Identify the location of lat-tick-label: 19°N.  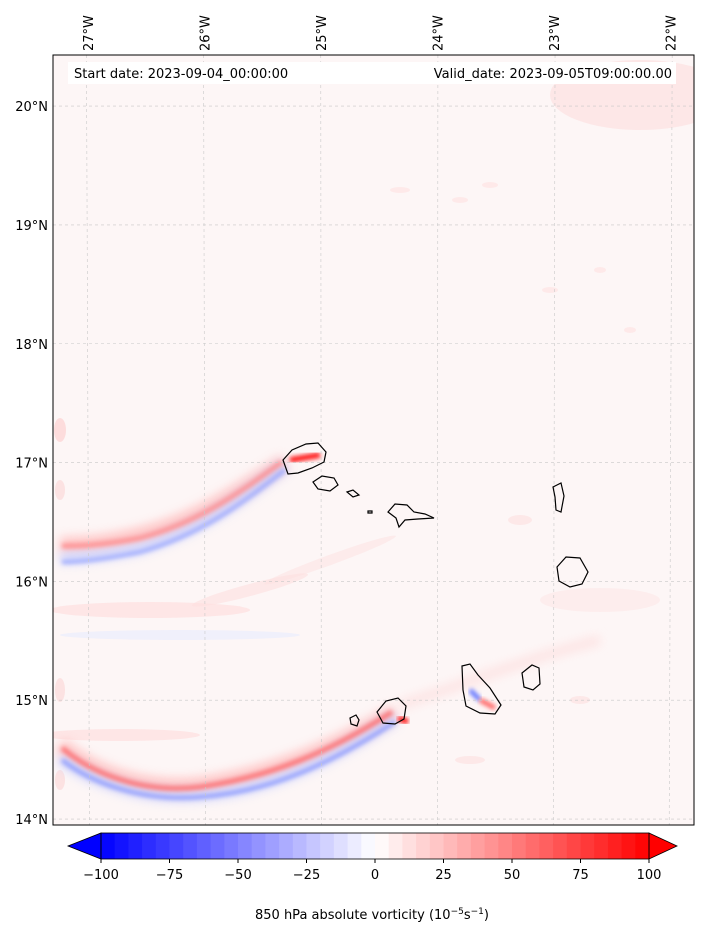
(31, 226).